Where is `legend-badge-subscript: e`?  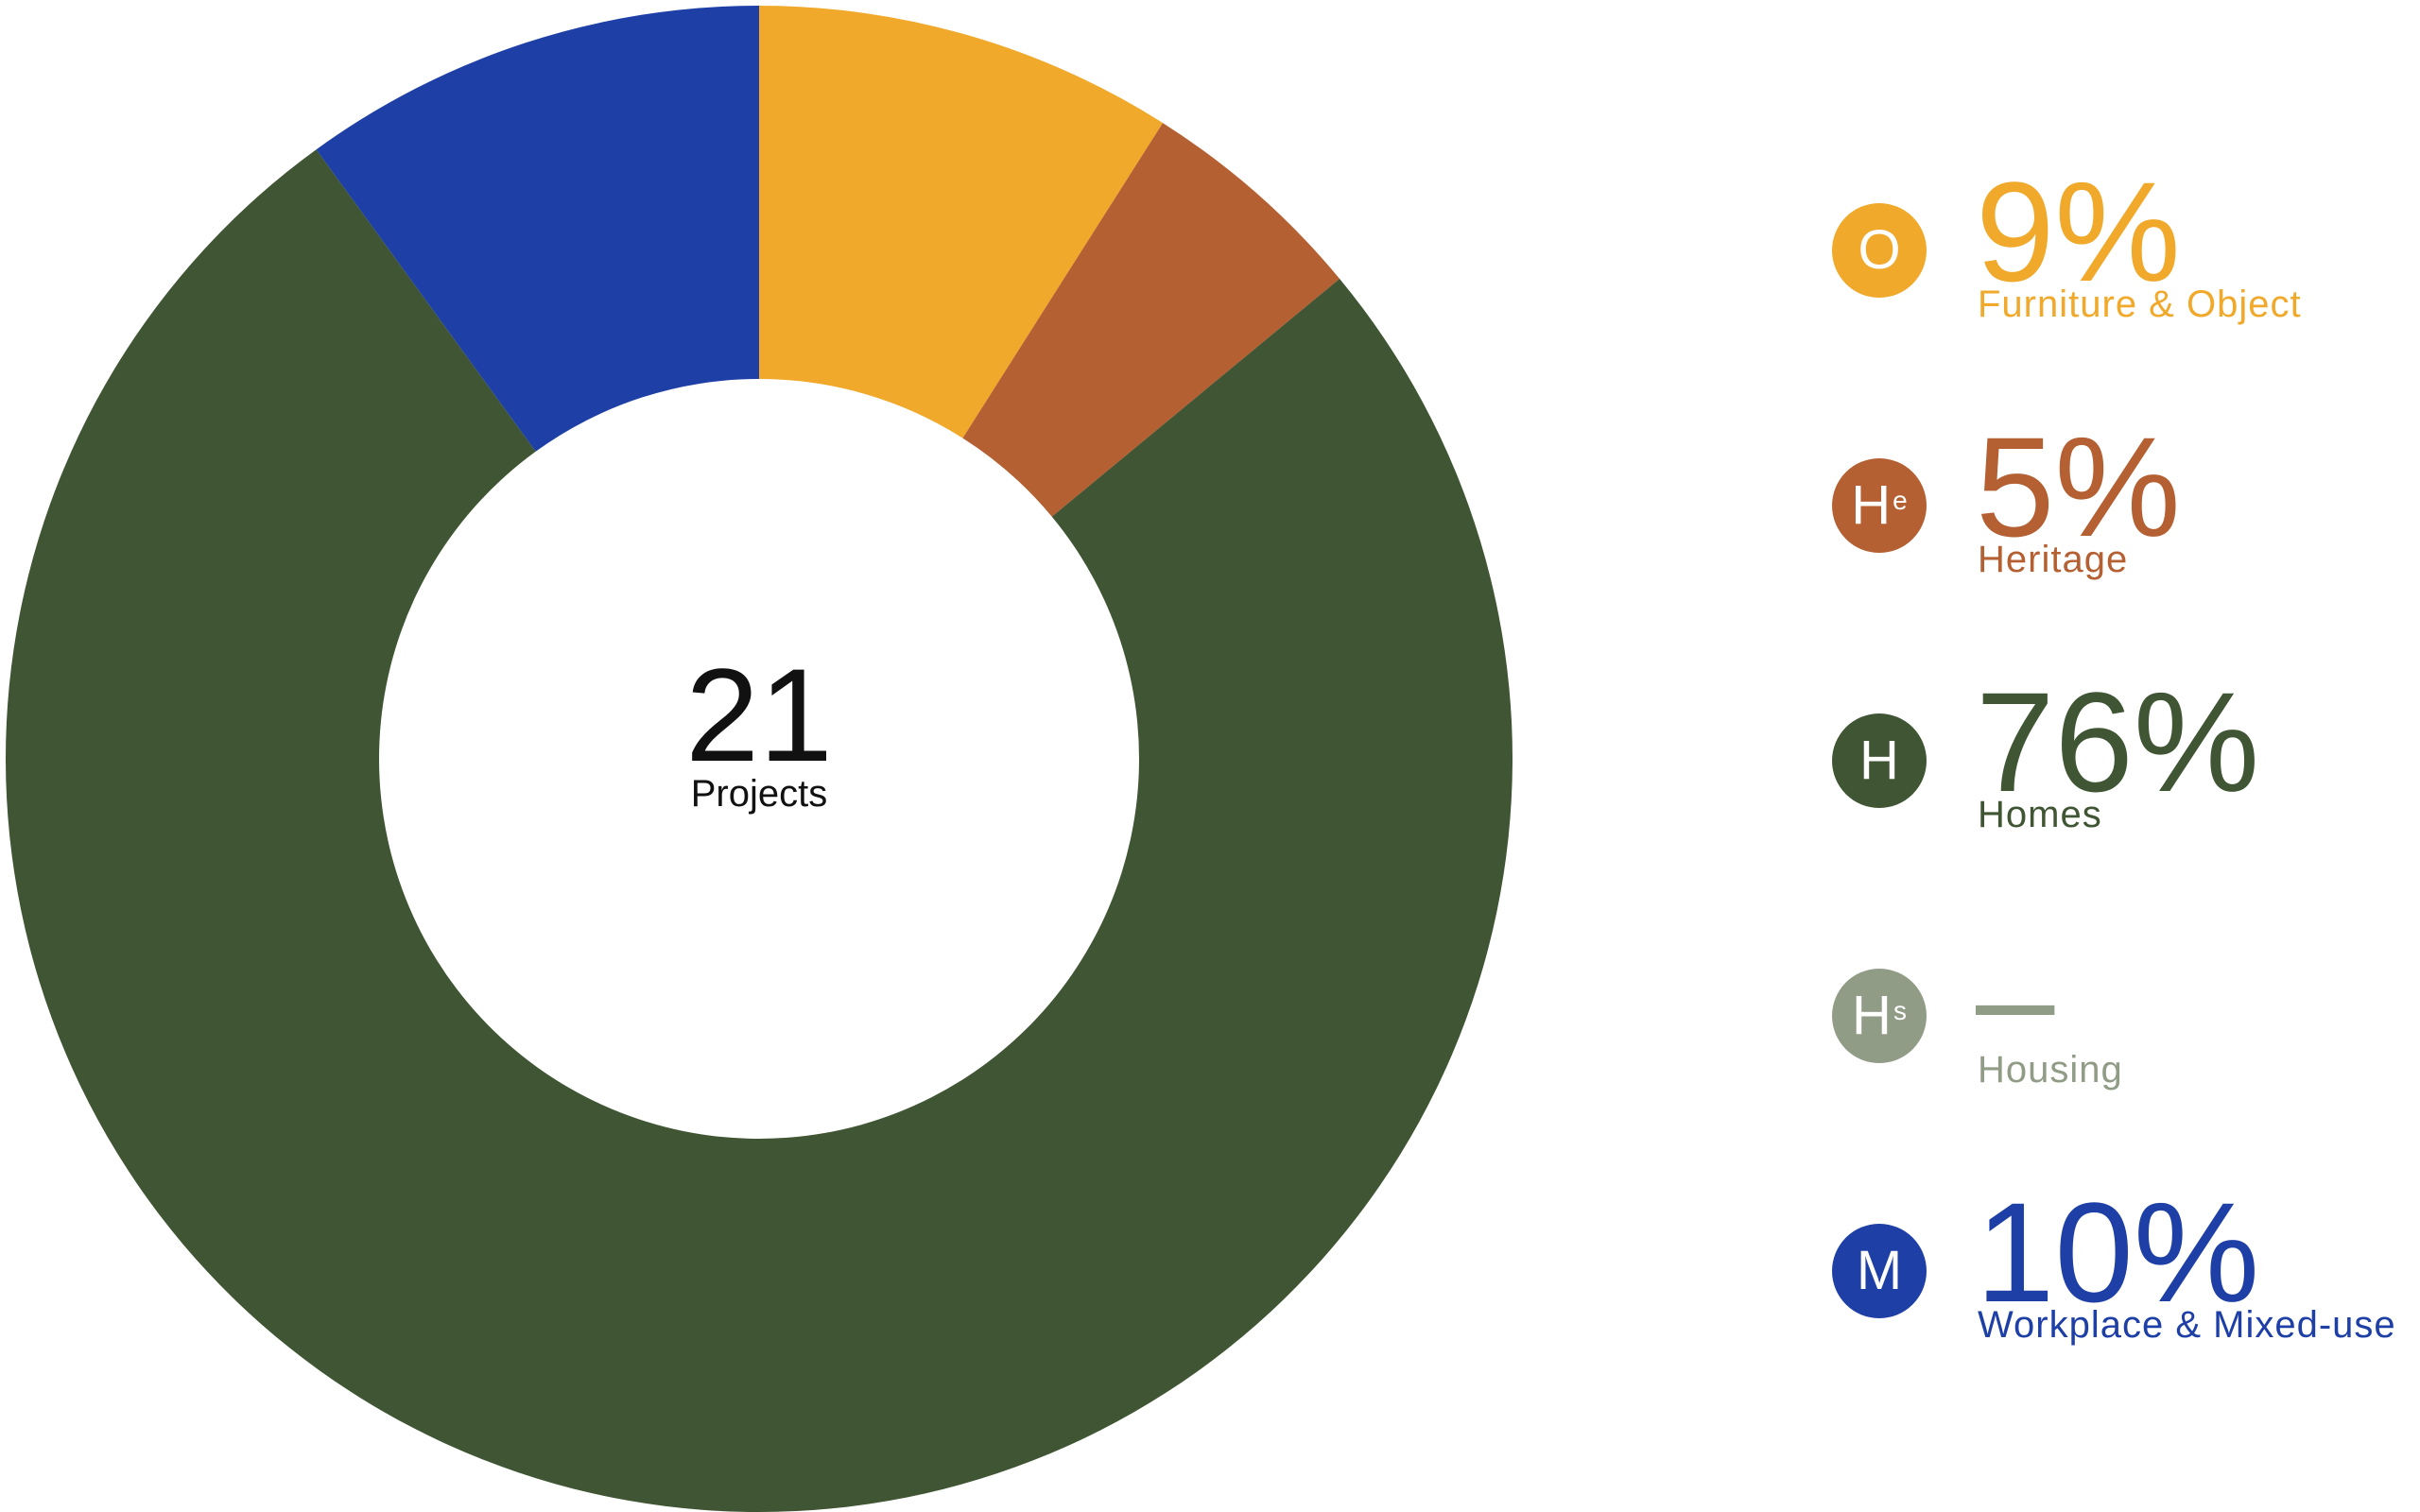 legend-badge-subscript: e is located at coordinates (1900, 500).